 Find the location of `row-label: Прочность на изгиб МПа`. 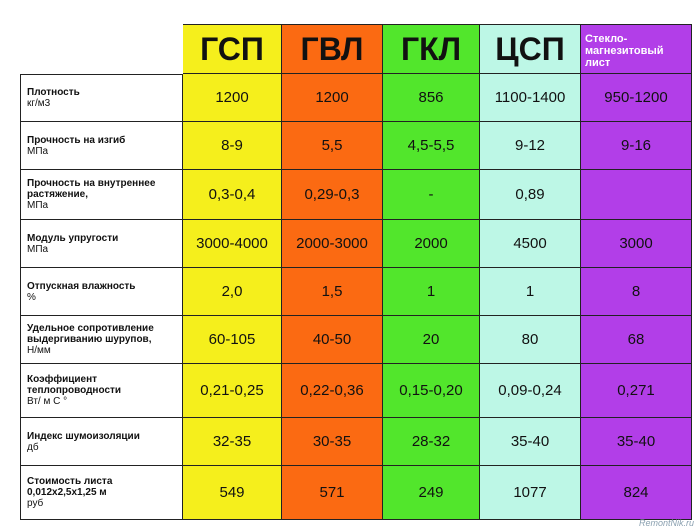

row-label: Прочность на изгиб МПа is located at coordinates (101, 146).